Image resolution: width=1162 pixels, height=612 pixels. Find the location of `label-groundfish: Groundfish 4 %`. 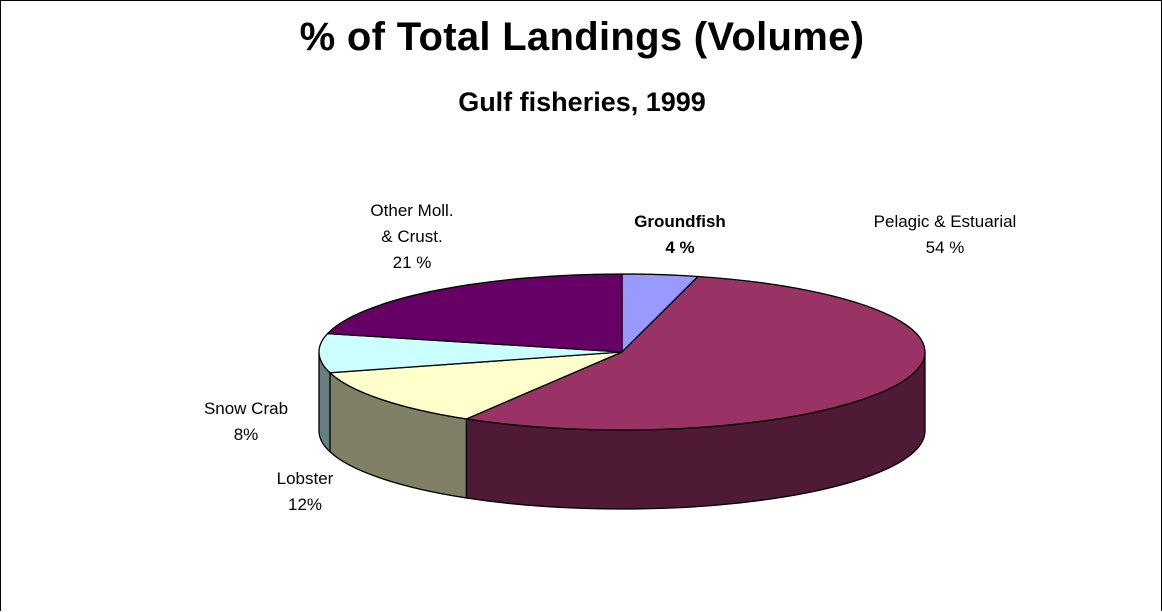

label-groundfish: Groundfish 4 % is located at coordinates (680, 234).